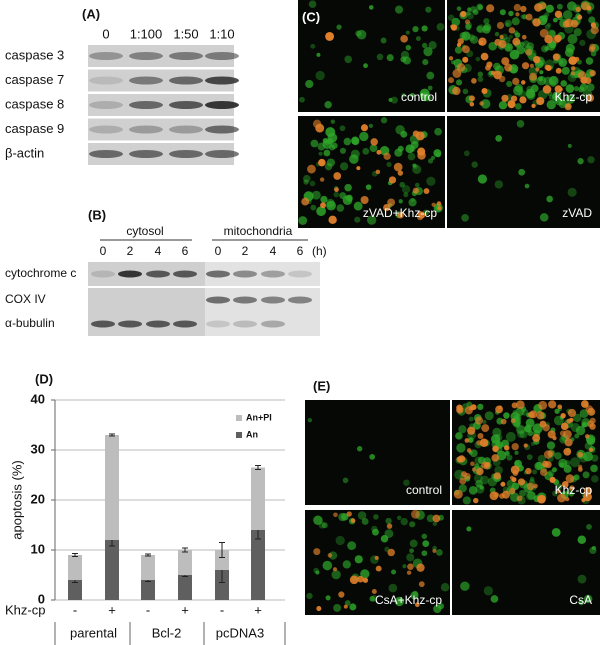 This screenshot has width=600, height=645. What do you see at coordinates (34, 79) in the screenshot?
I see `row-label: caspase 7` at bounding box center [34, 79].